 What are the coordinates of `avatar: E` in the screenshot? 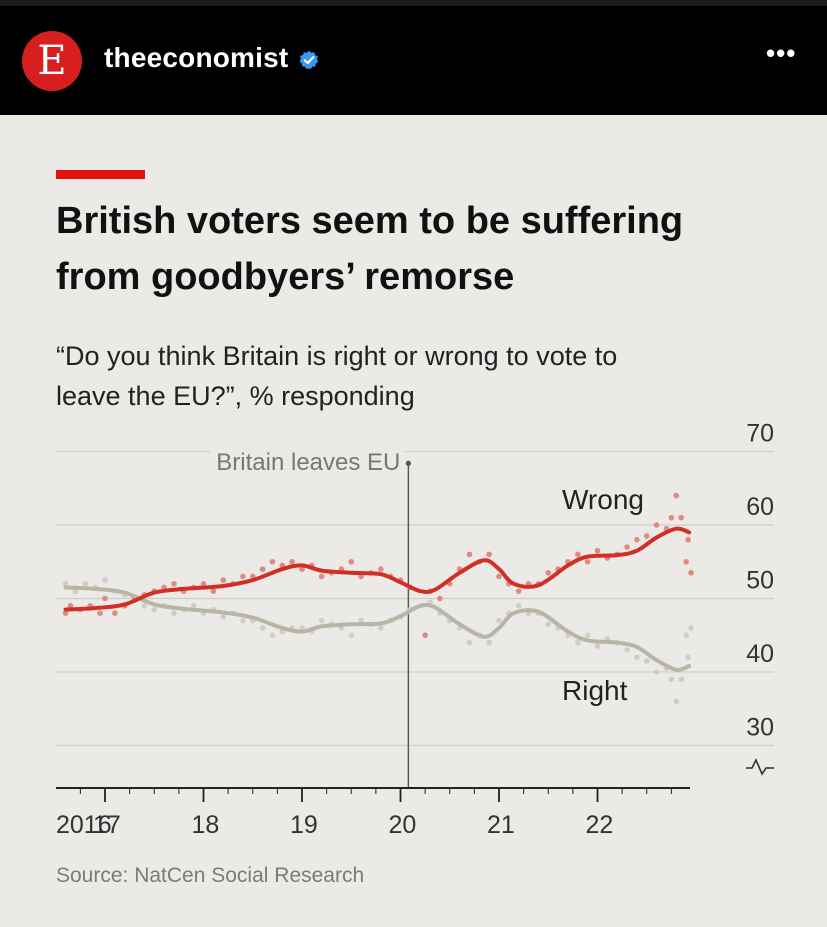 It's located at (52, 61).